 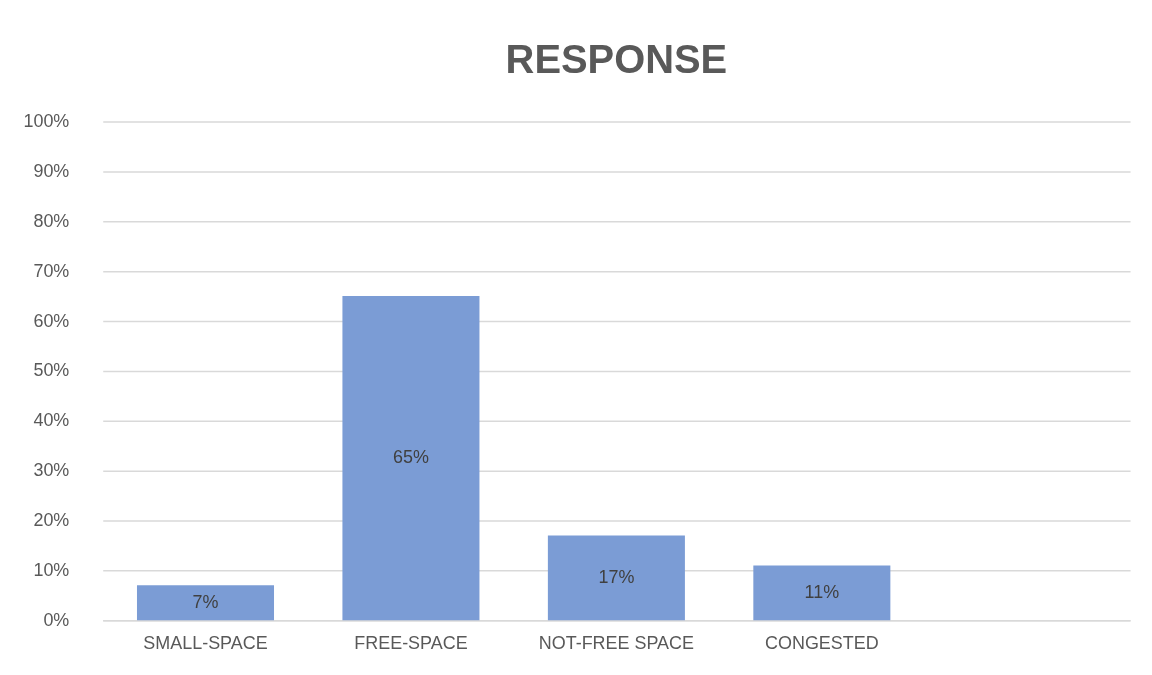 I want to click on x-tick-label: NOT-FREE SPACE, so click(x=616, y=642).